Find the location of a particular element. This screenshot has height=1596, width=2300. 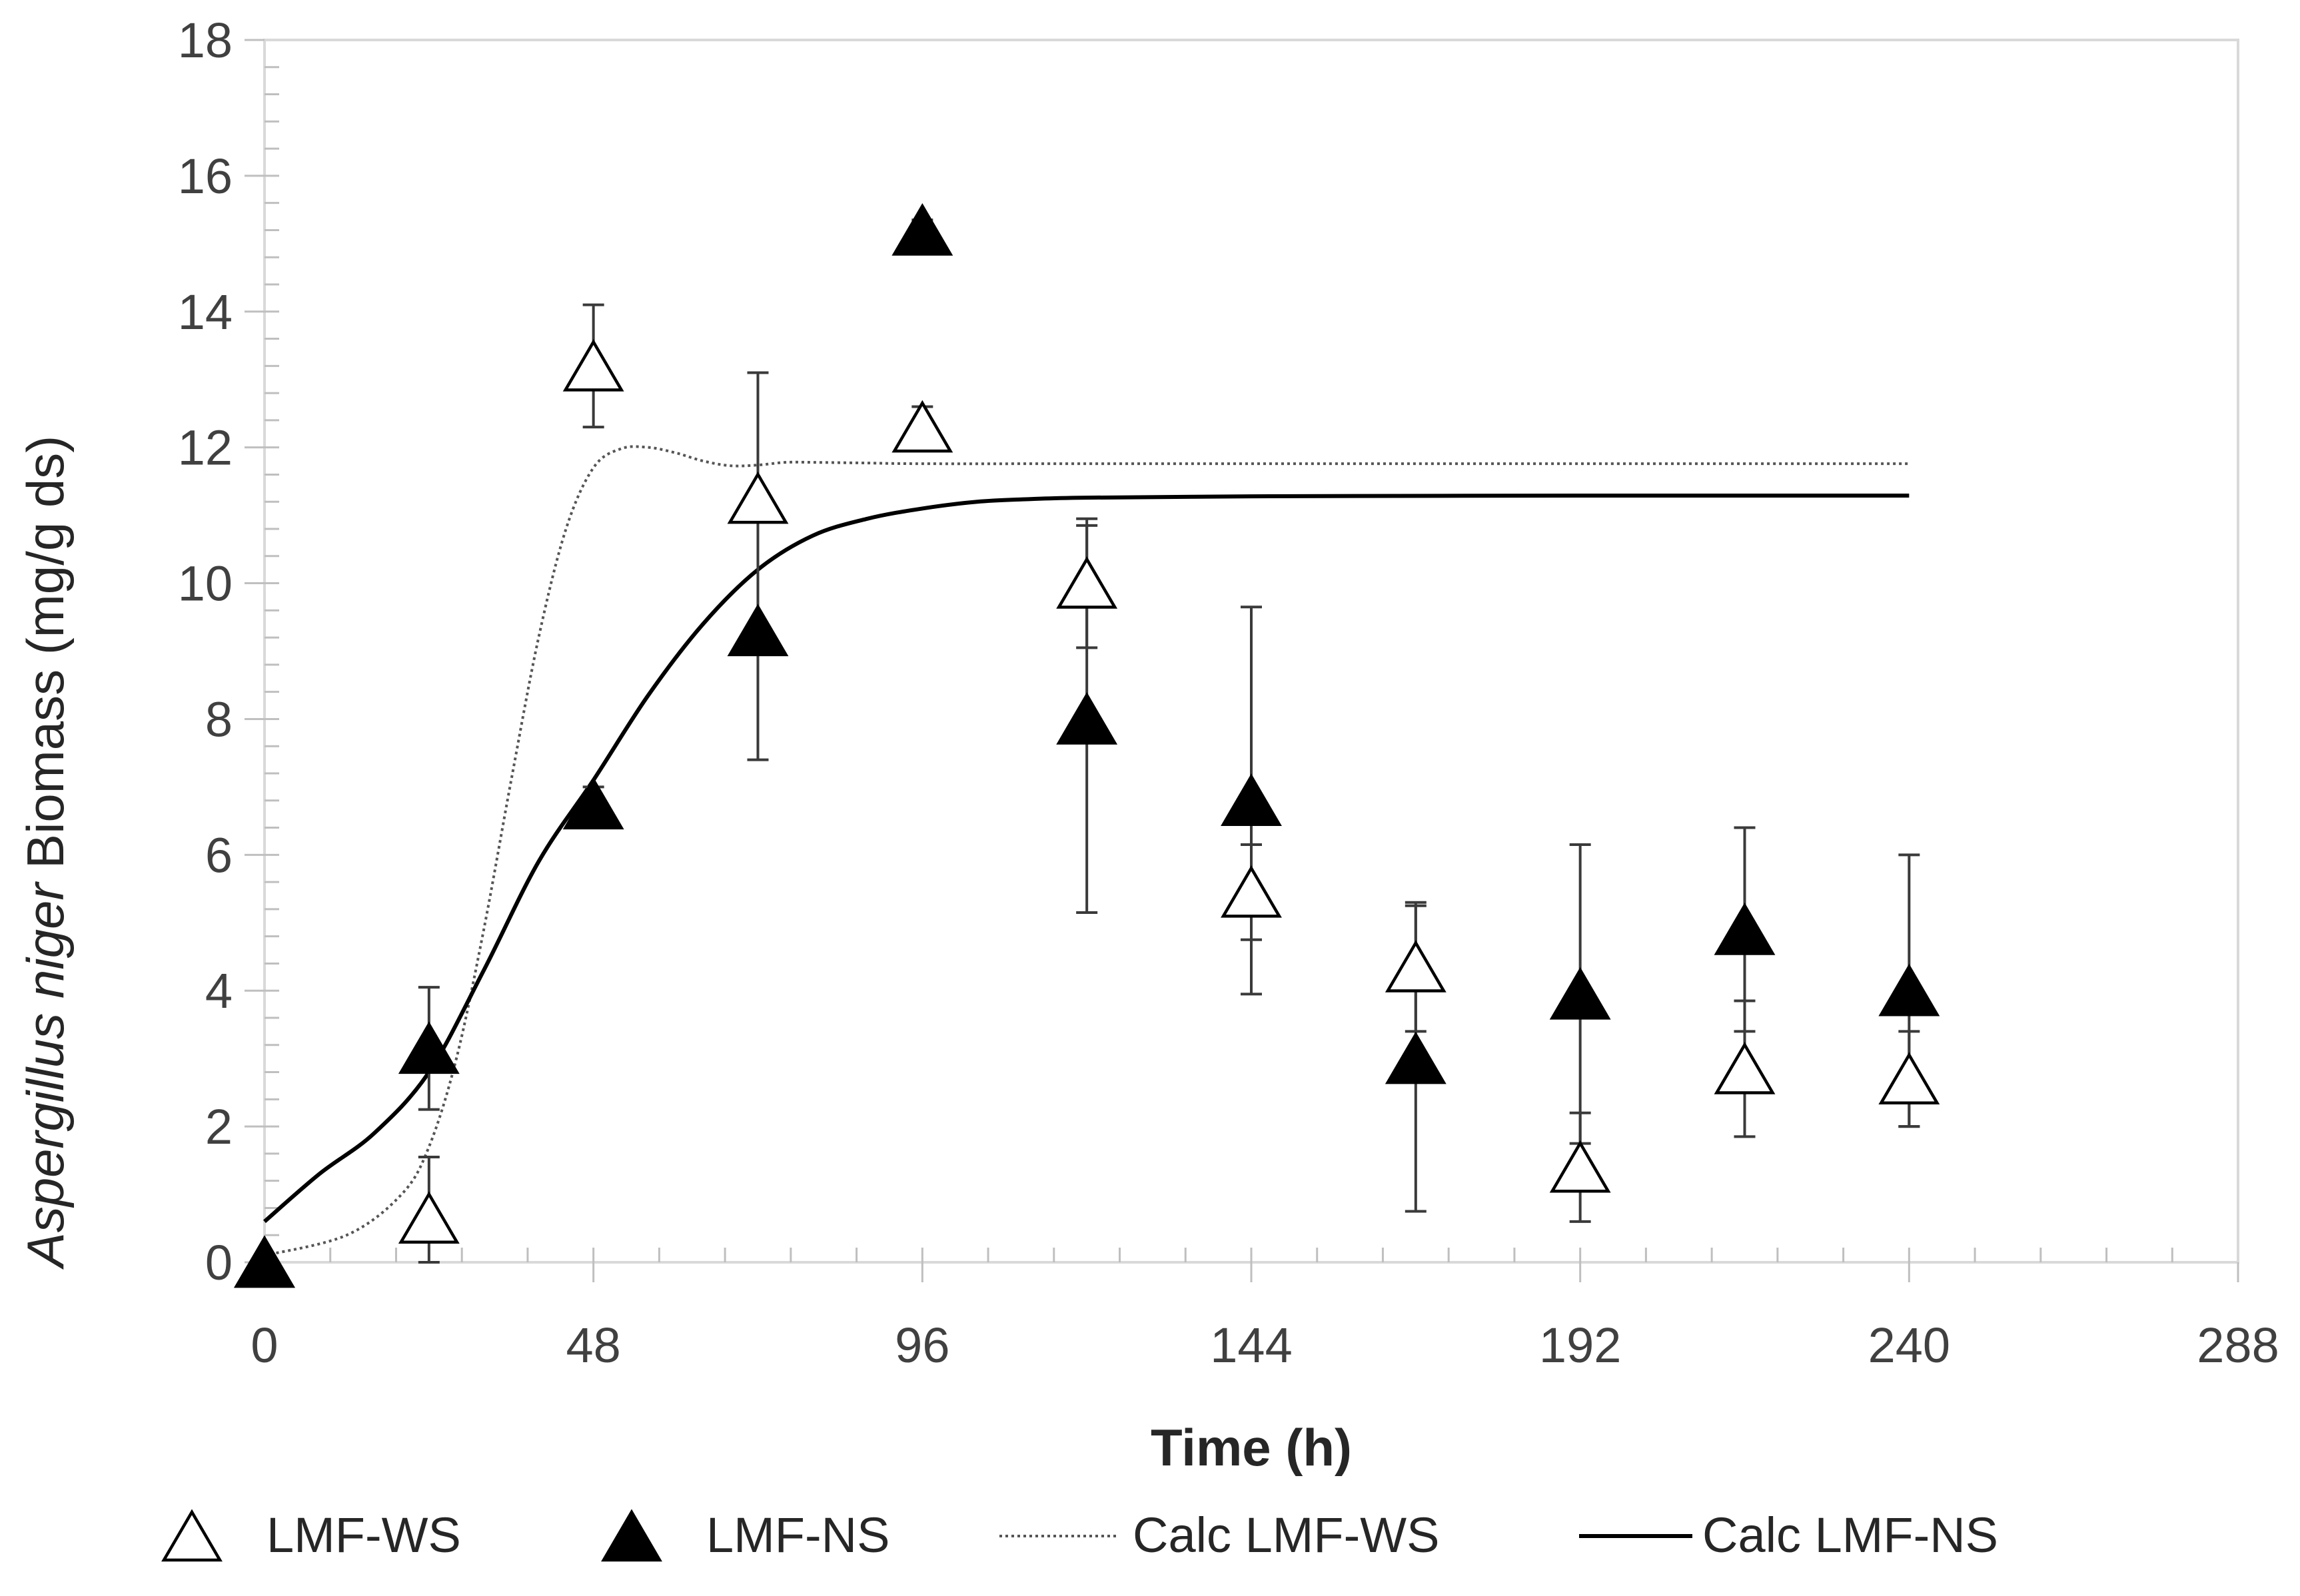

legend-label: LMF-NS is located at coordinates (798, 1535).